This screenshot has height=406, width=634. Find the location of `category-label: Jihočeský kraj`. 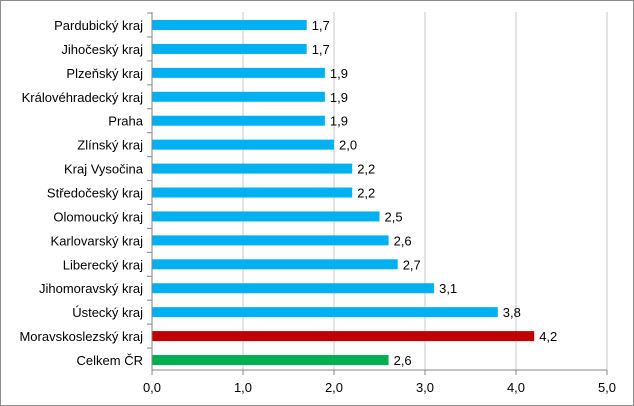

category-label: Jihočeský kraj is located at coordinates (102, 49).